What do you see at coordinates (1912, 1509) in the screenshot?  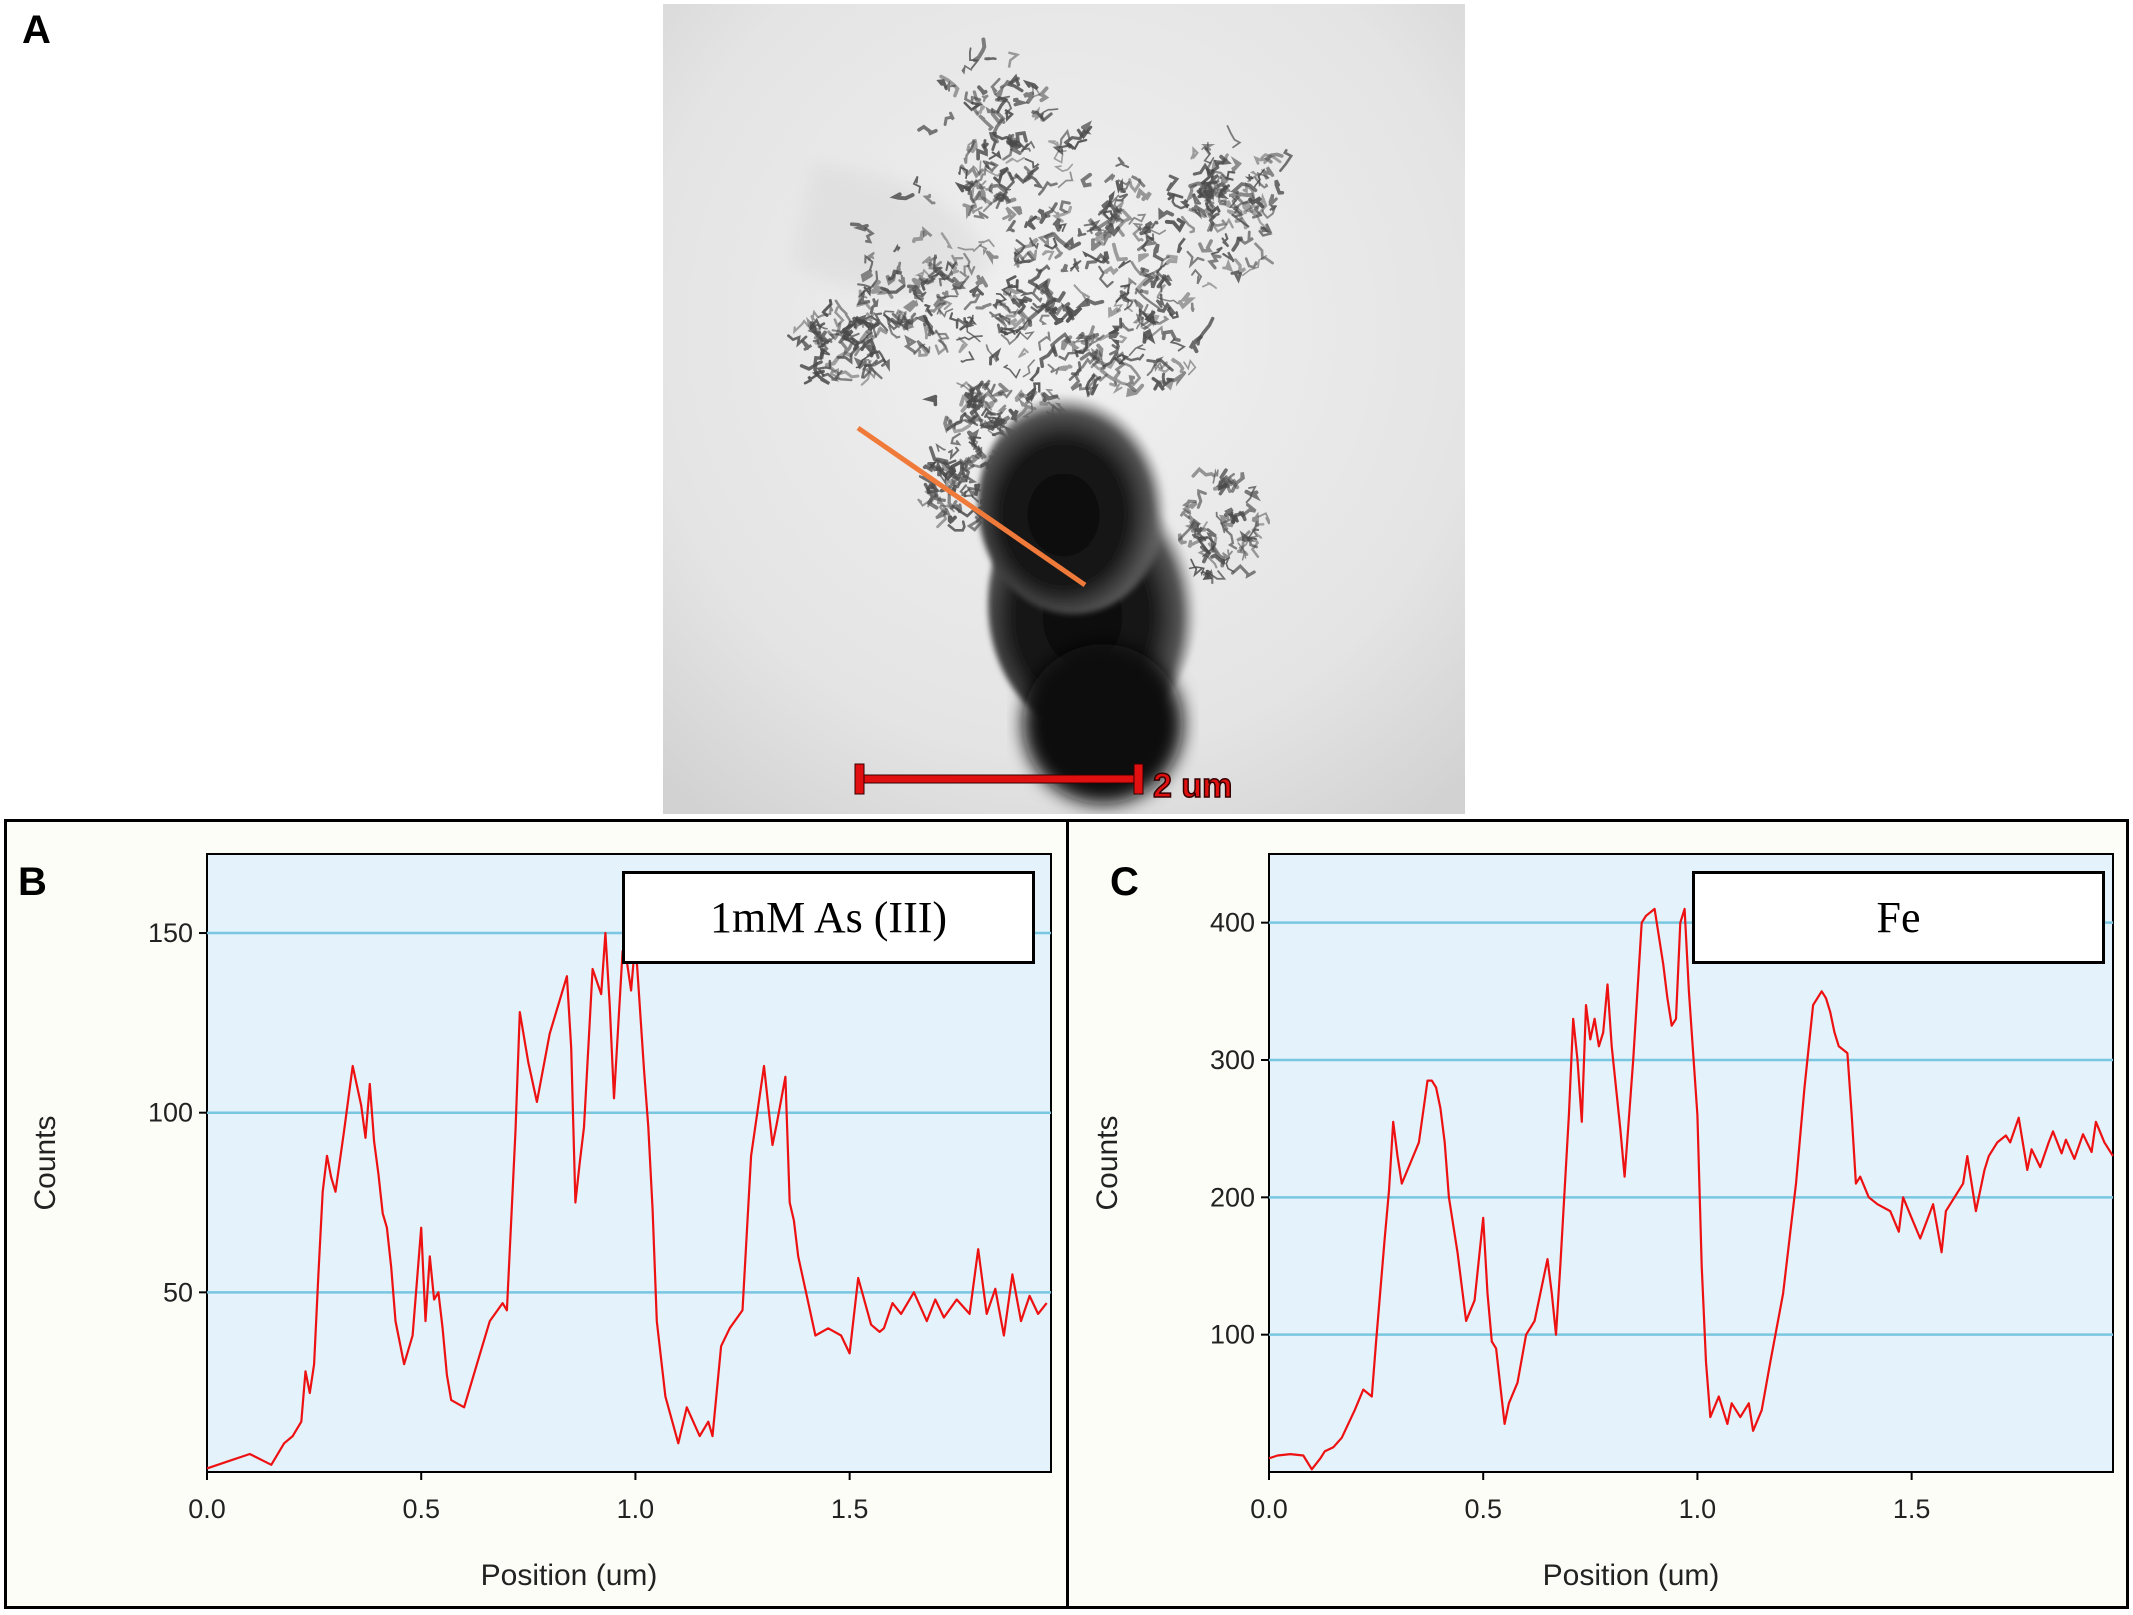 I see `x-tick-label-c-3: 1.5` at bounding box center [1912, 1509].